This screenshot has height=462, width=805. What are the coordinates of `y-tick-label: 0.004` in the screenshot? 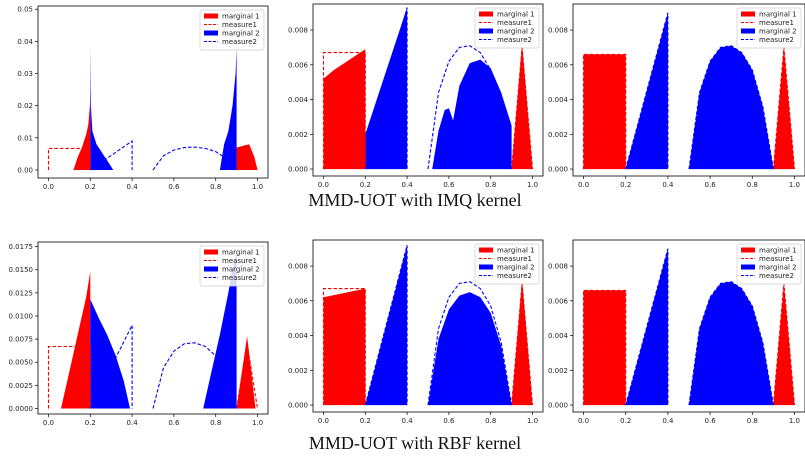 It's located at (298, 100).